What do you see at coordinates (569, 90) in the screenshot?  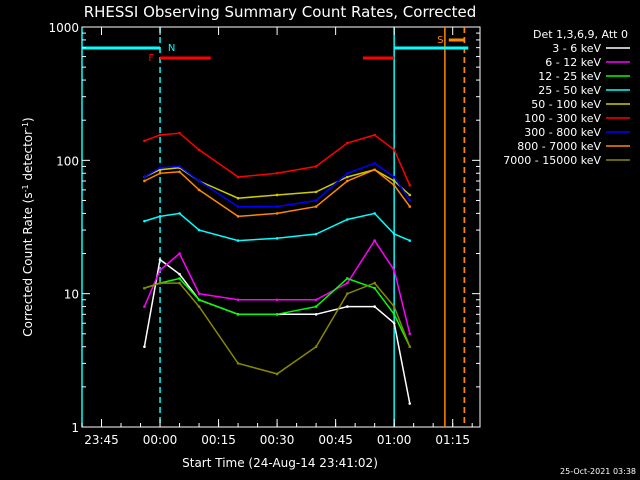 I see `legend-item-label: 25 - 50 keV` at bounding box center [569, 90].